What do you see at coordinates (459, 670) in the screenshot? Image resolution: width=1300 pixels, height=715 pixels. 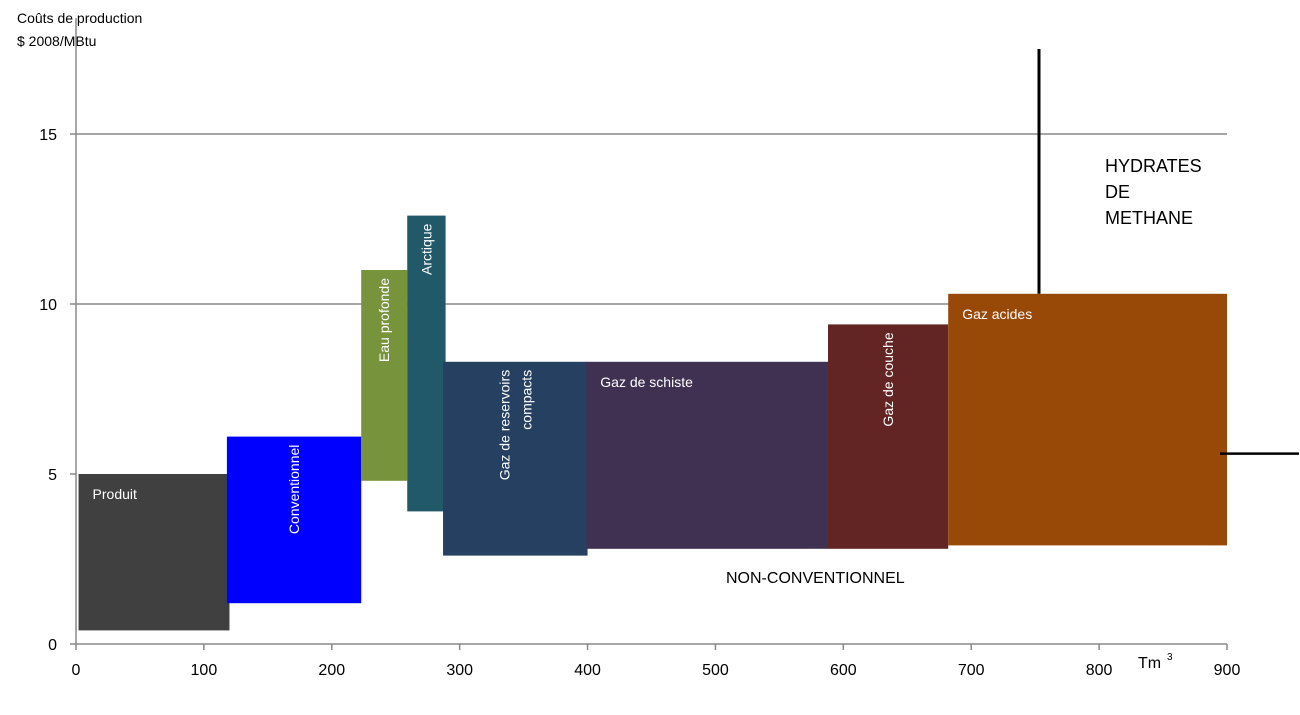 I see `x-tick-label-3: 300` at bounding box center [459, 670].